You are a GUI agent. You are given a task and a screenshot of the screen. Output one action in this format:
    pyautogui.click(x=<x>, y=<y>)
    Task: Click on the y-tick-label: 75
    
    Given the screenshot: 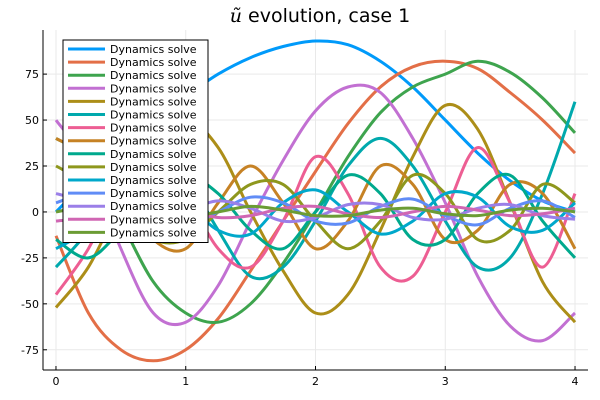 What is the action you would take?
    pyautogui.click(x=32, y=74)
    